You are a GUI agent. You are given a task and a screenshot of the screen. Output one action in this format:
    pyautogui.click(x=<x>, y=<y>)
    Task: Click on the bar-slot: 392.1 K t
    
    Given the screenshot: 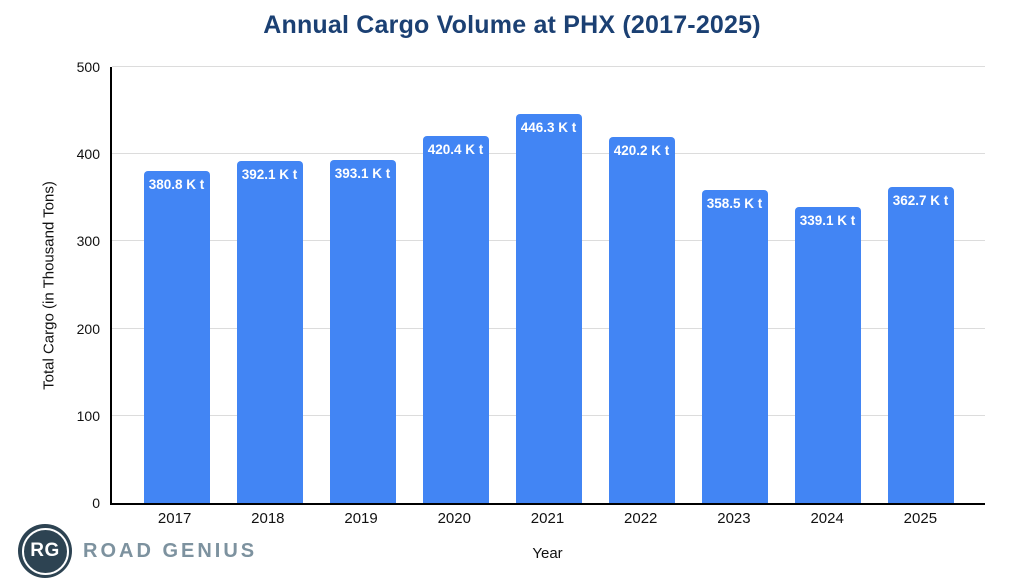 What is the action you would take?
    pyautogui.click(x=269, y=285)
    